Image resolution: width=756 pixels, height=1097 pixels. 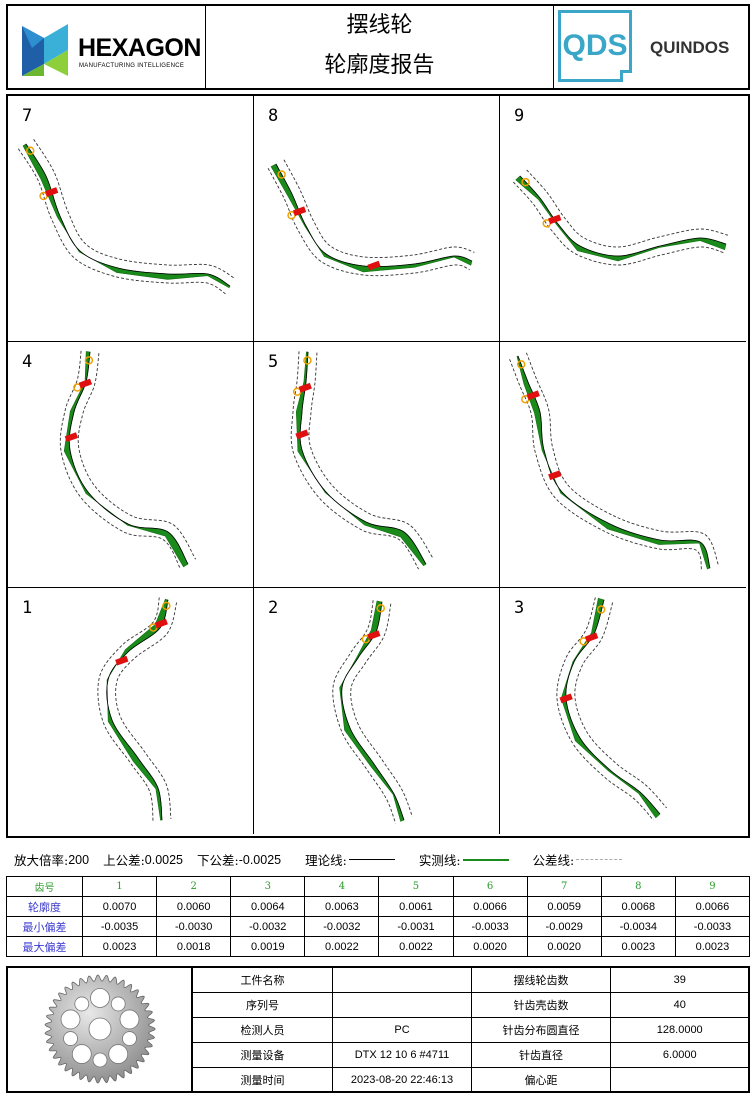 I want to click on cycloid-teeth-label: 摆线轮齿数, so click(x=541, y=980).